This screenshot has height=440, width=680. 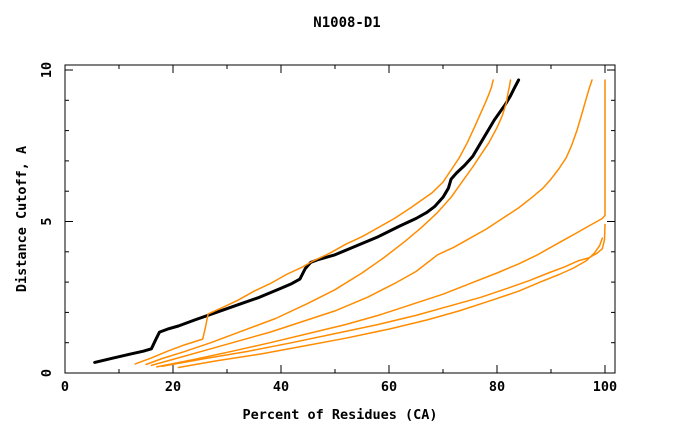 I want to click on y-tick-label: 5, so click(x=47, y=221).